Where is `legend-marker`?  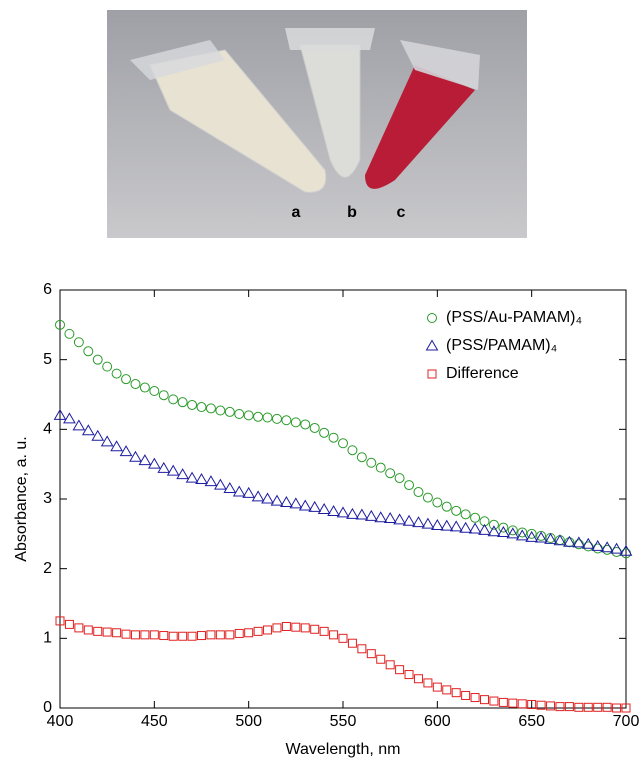
legend-marker is located at coordinates (432, 374).